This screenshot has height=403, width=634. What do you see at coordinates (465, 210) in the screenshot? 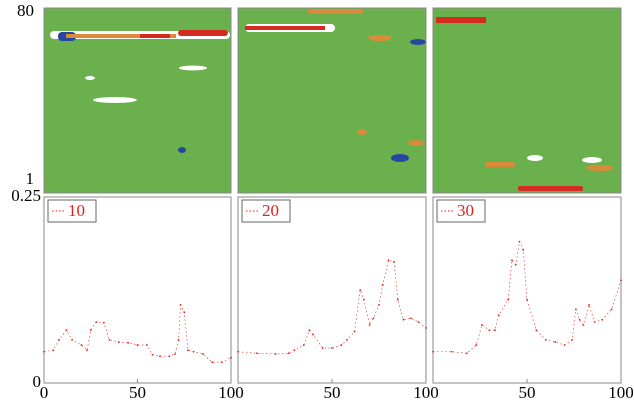
I see `legend-label: 30` at bounding box center [465, 210].